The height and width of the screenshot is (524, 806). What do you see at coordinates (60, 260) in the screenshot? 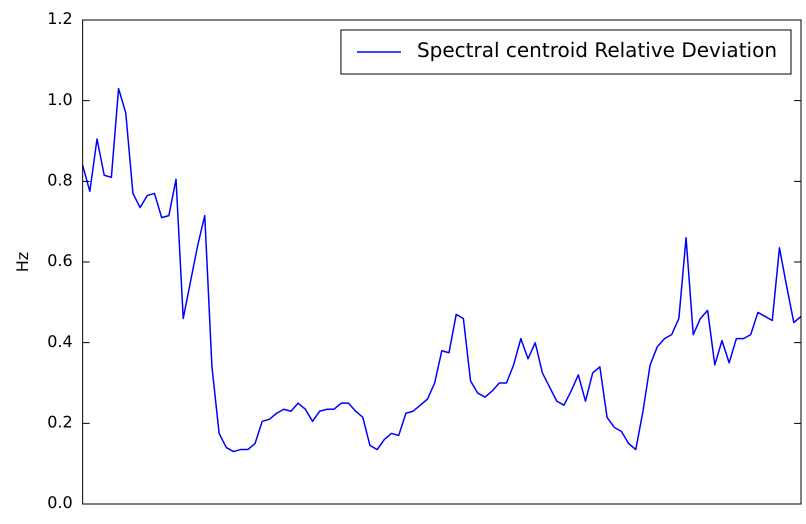
I see `y-tick-label: 0.6` at bounding box center [60, 260].